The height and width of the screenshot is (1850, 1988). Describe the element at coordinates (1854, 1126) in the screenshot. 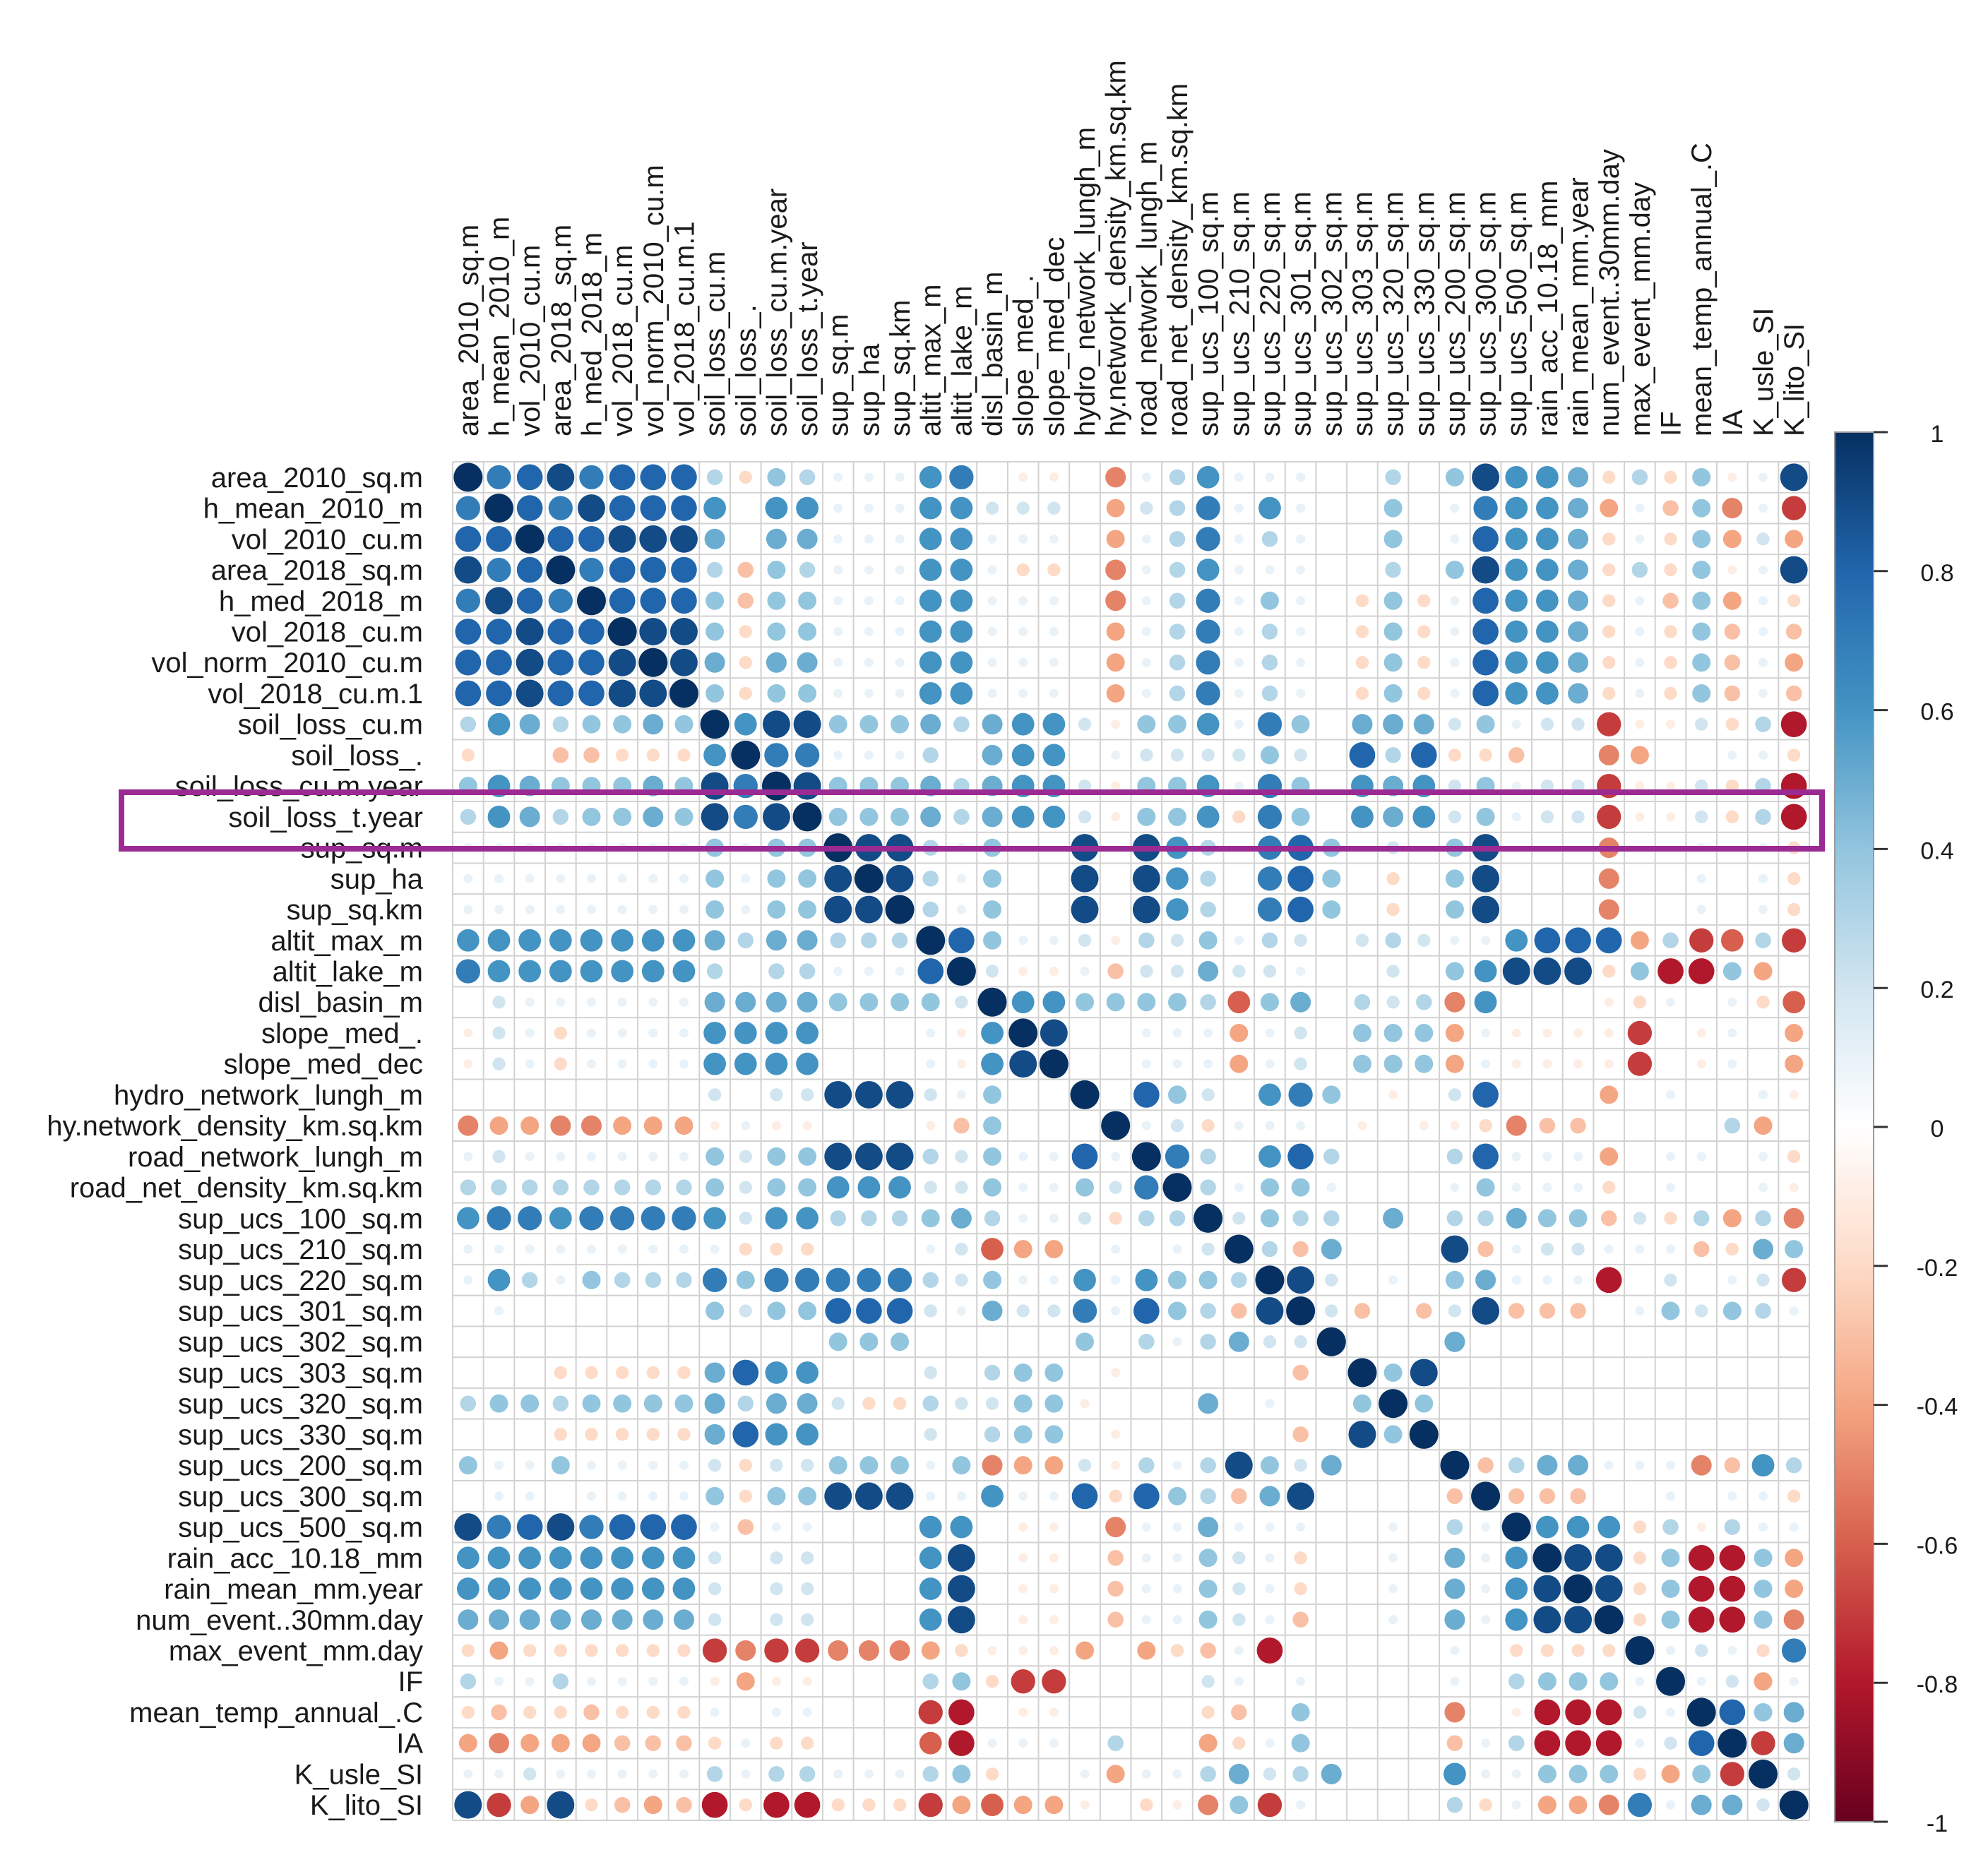

I see `legend-color-bar` at that location.